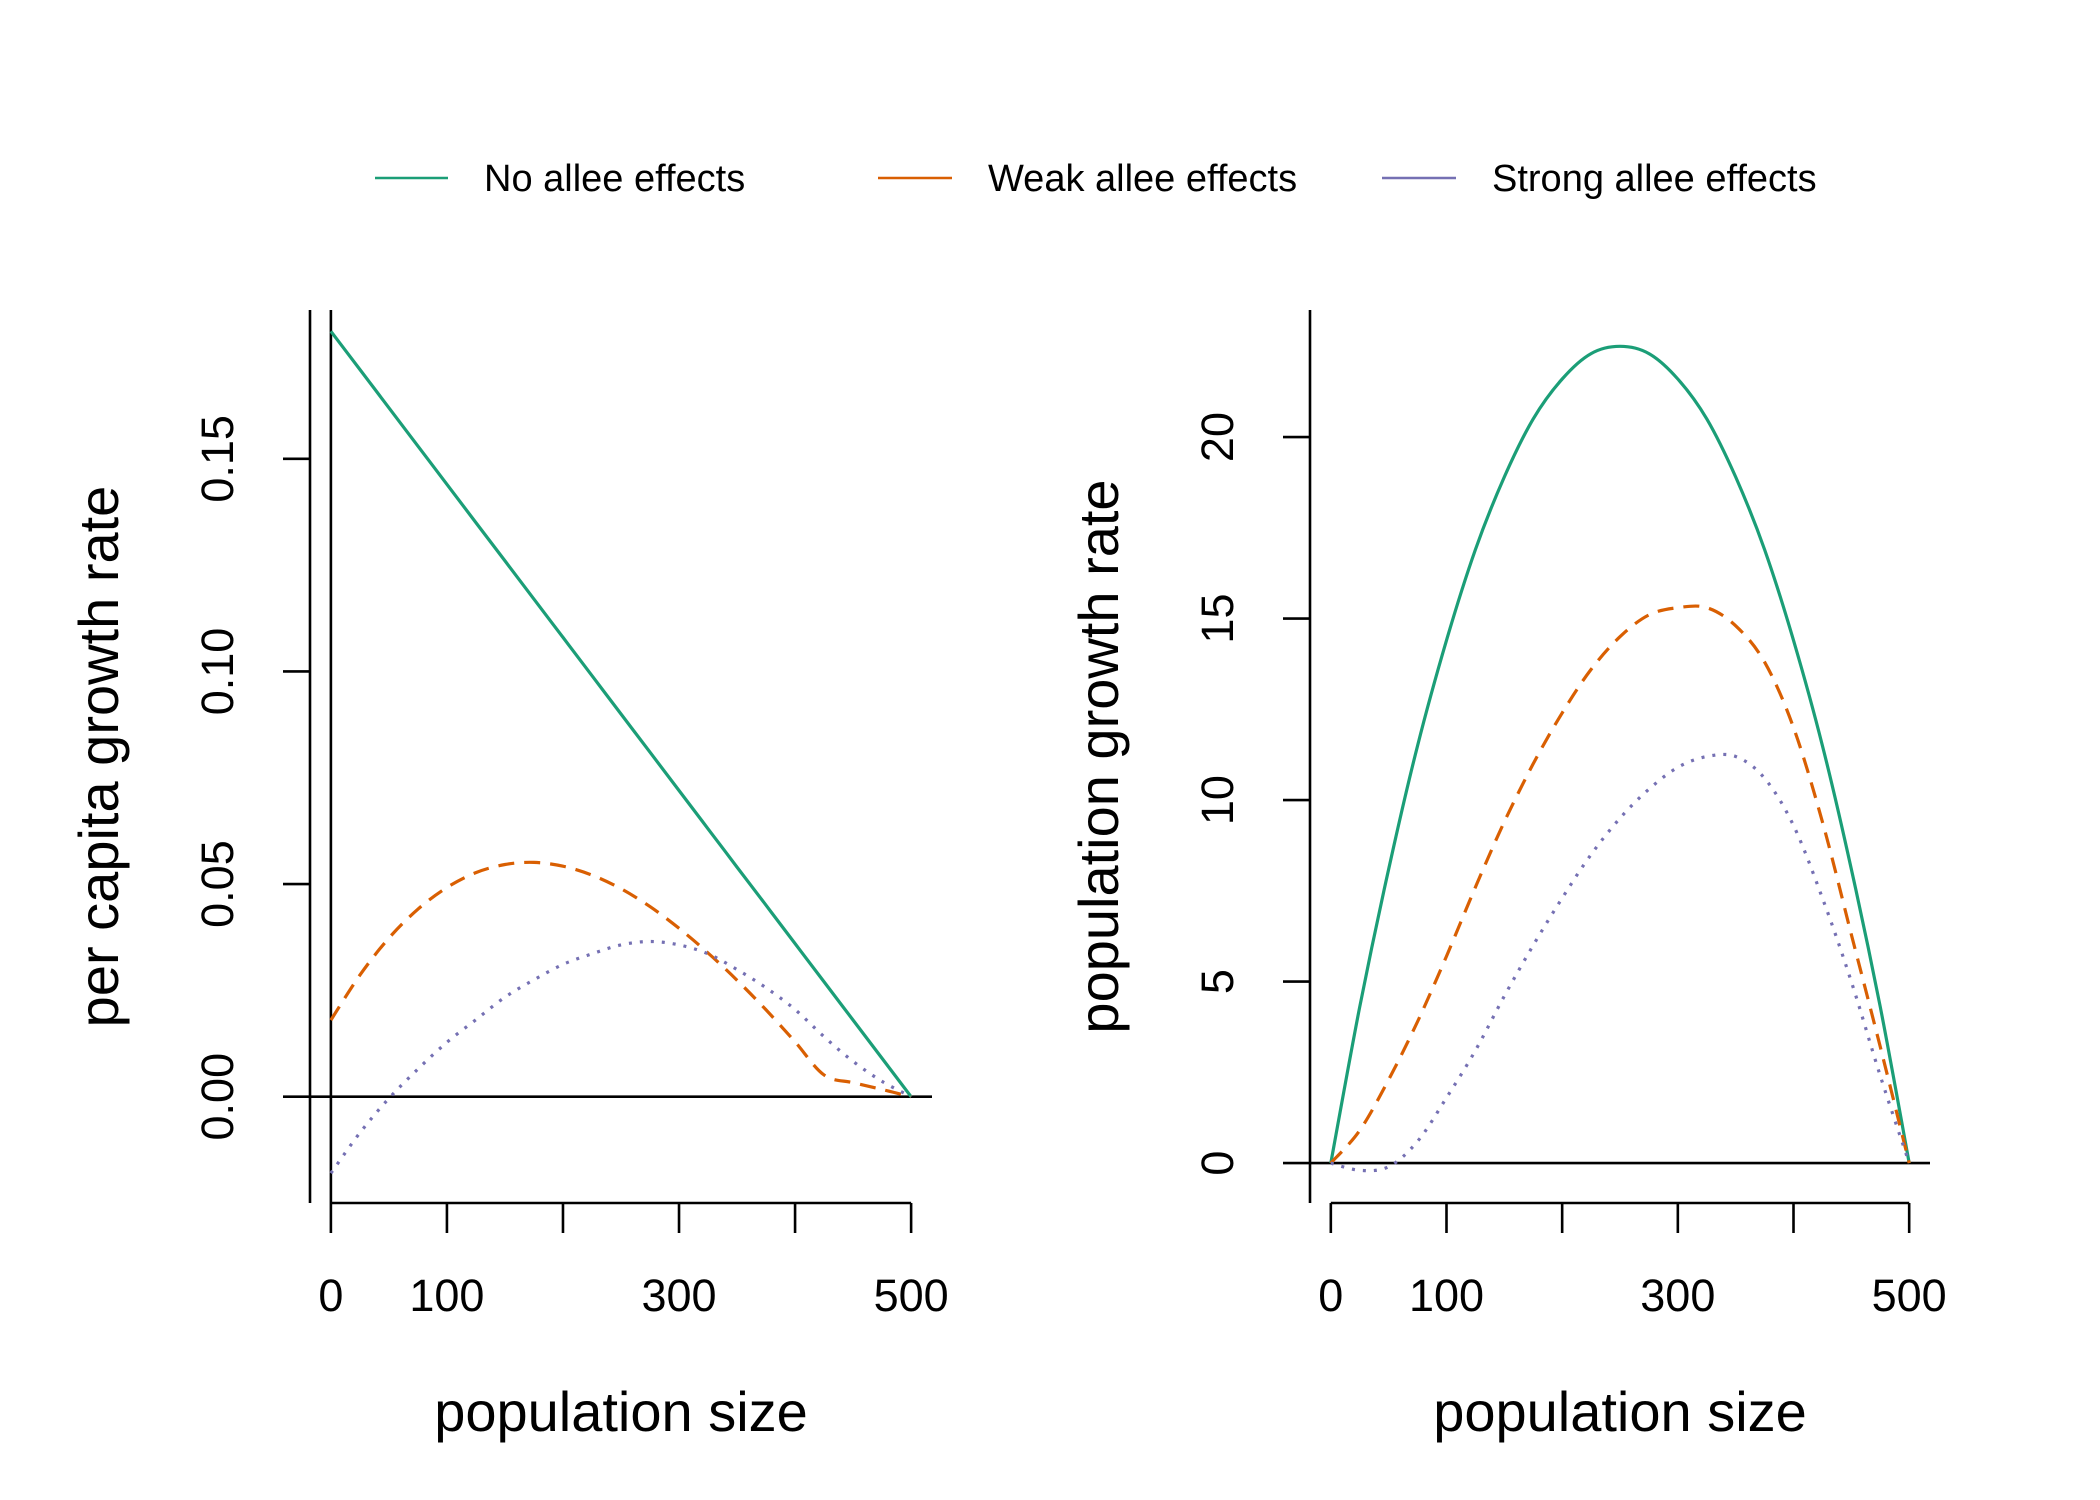 The height and width of the screenshot is (1500, 2100). I want to click on legend-entry: Weak allee effects, so click(1087, 179).